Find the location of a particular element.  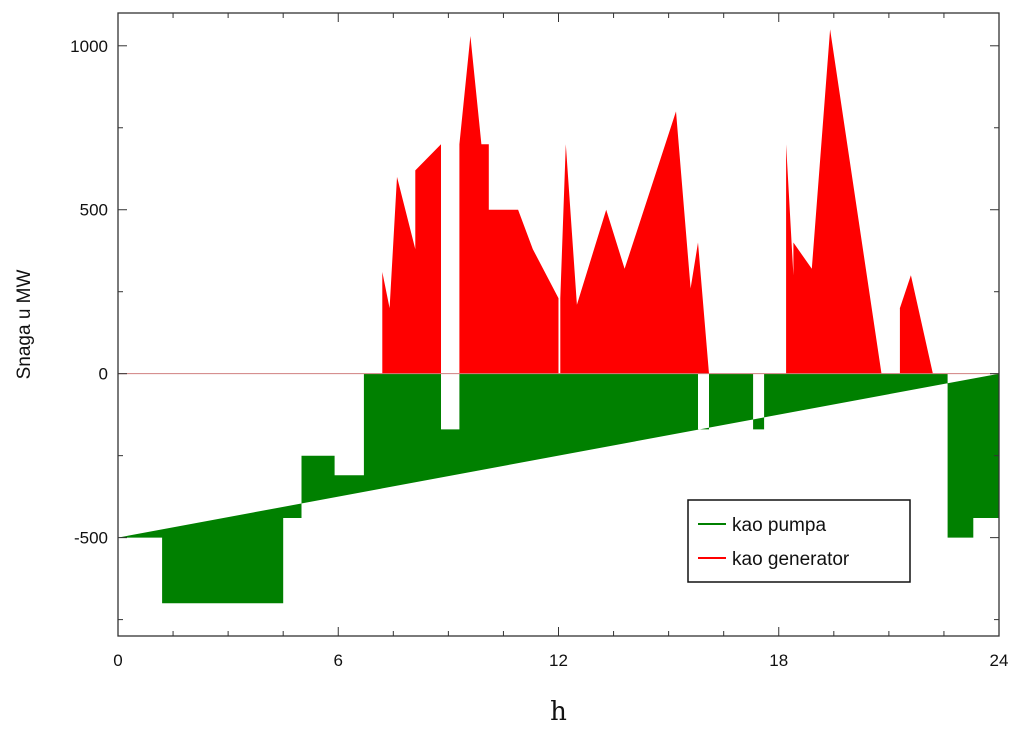

x-tick-label: 18 is located at coordinates (778, 660).